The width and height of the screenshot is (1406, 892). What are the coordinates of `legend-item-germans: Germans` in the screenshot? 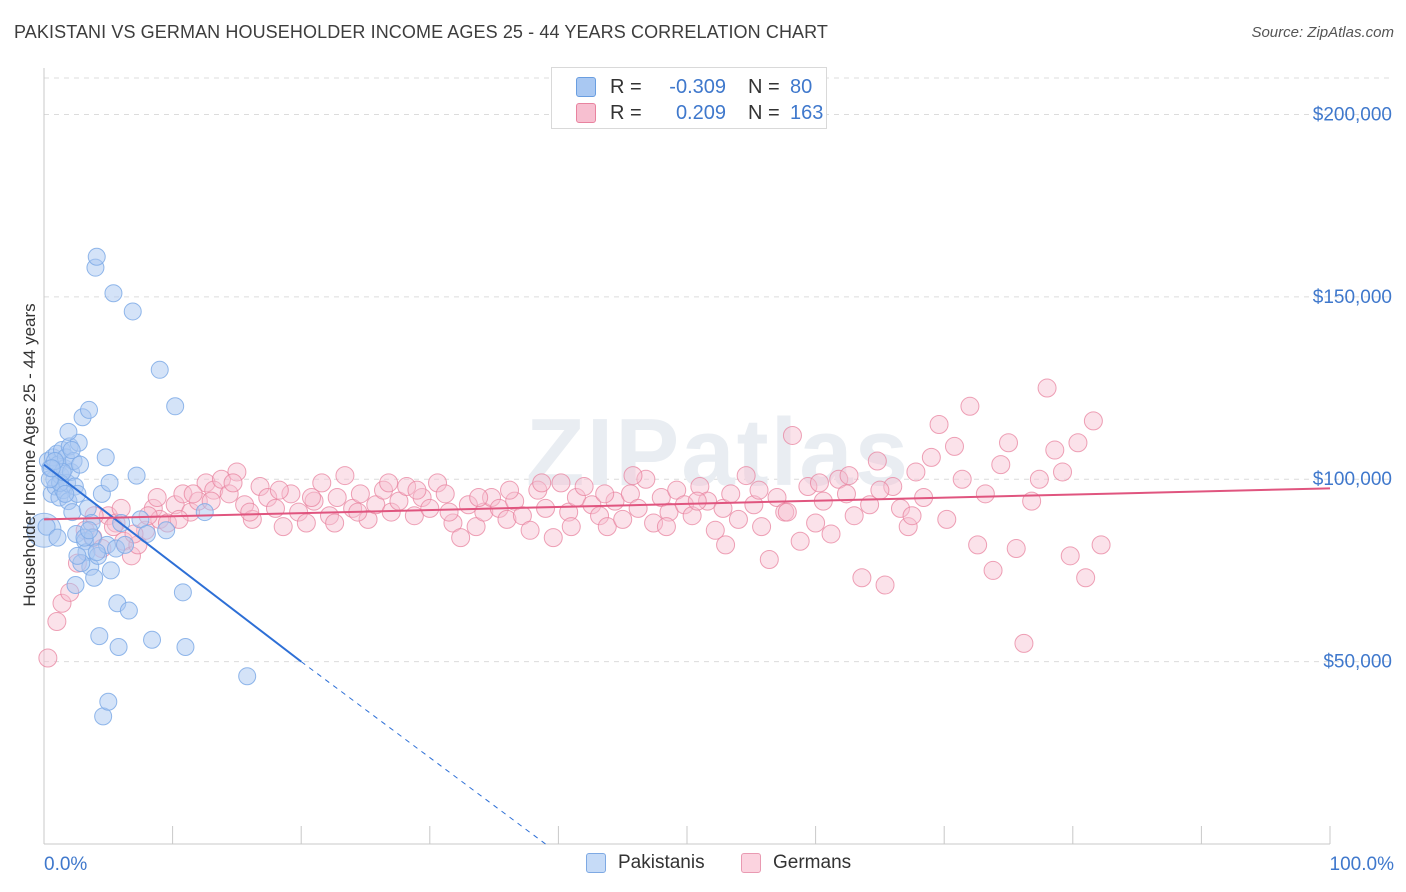 It's located at (796, 863).